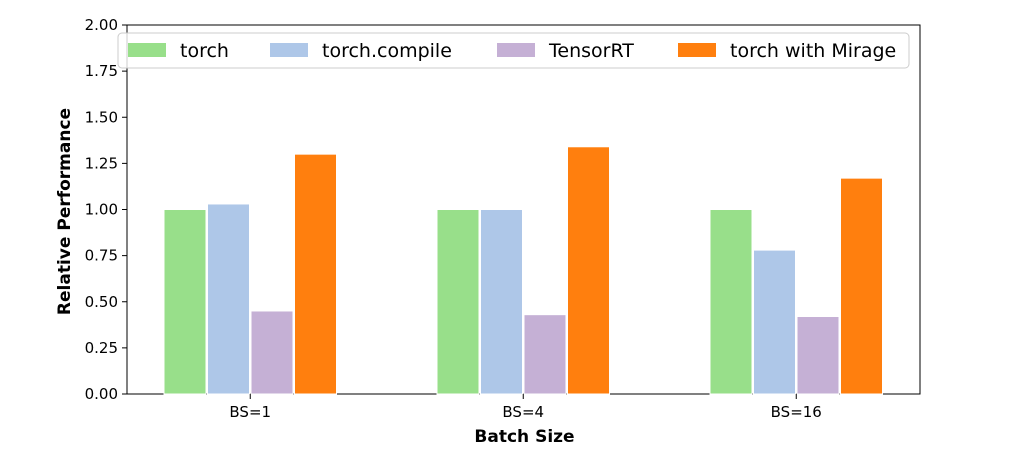 The image size is (1022, 451). Describe the element at coordinates (101, 163) in the screenshot. I see `y-tick-label: 1.25` at that location.